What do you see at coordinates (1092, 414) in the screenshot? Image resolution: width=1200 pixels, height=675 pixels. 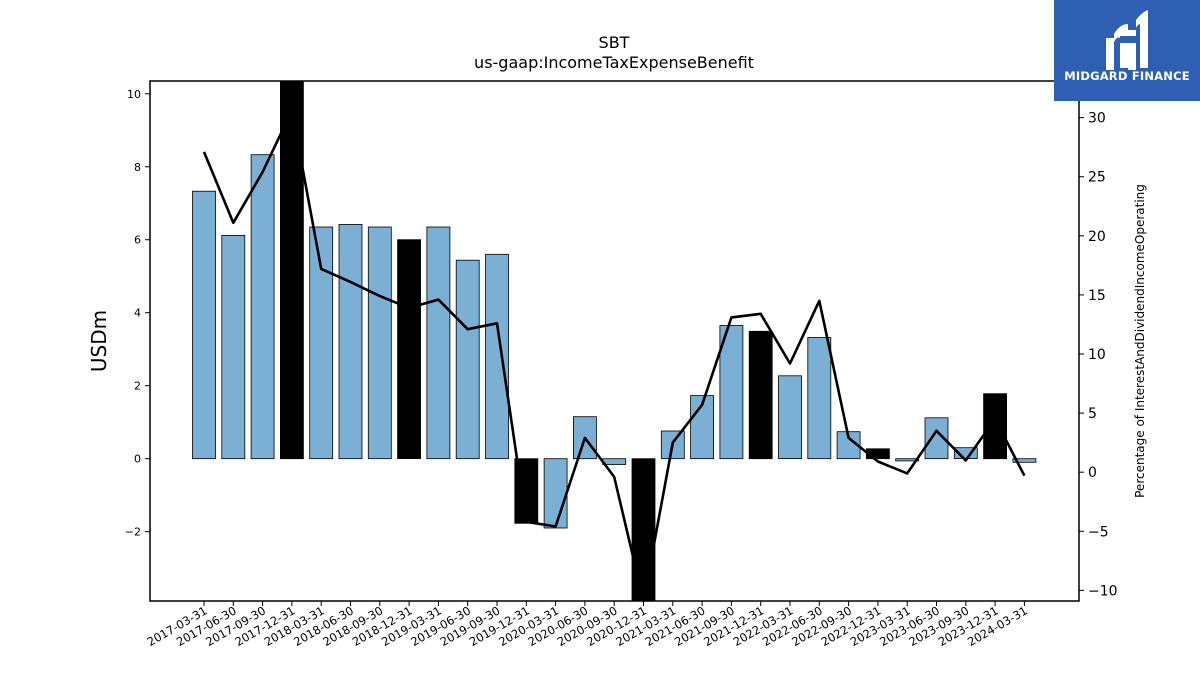 I see `right-tick-label: 5` at bounding box center [1092, 414].